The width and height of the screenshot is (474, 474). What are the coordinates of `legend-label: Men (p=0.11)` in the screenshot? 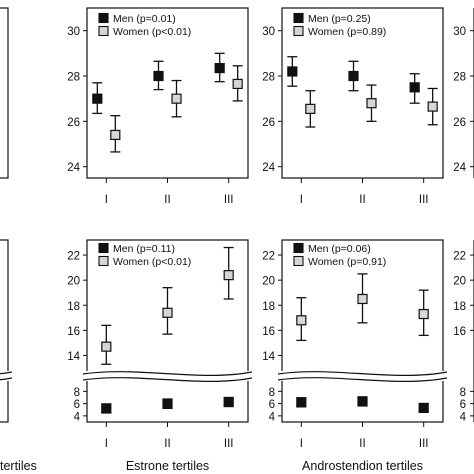 It's located at (144, 249).